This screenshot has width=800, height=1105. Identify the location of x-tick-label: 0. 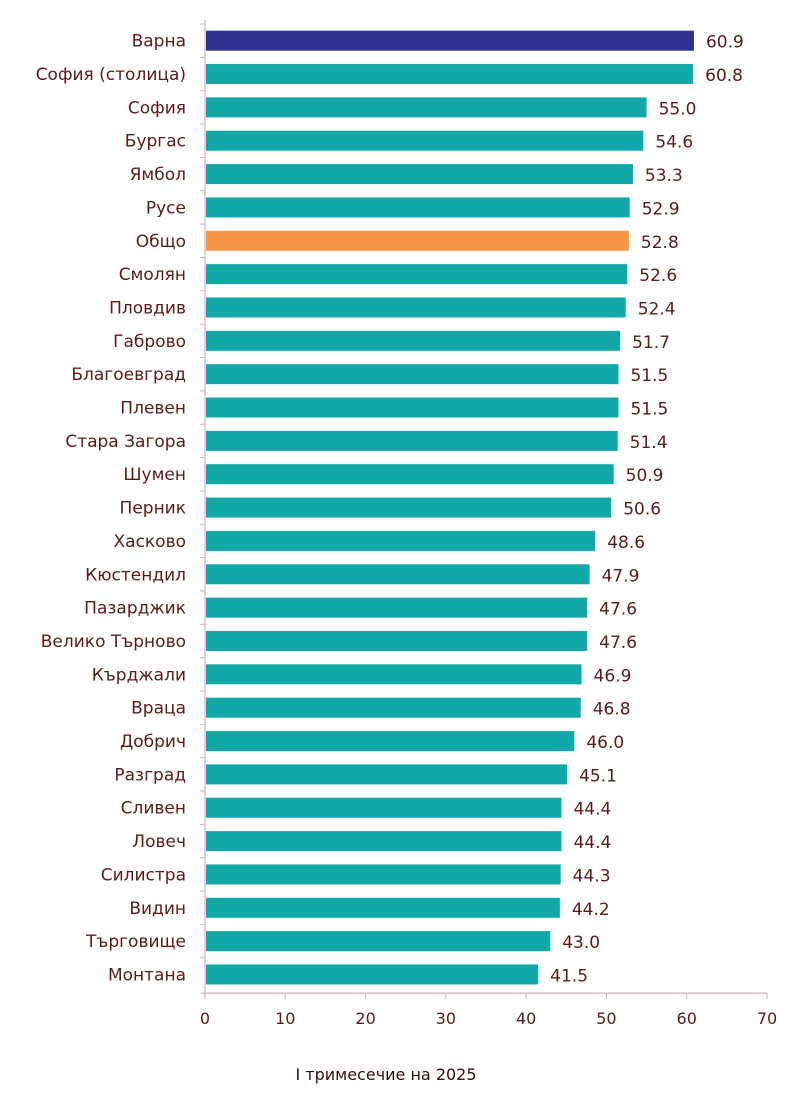
(205, 1018).